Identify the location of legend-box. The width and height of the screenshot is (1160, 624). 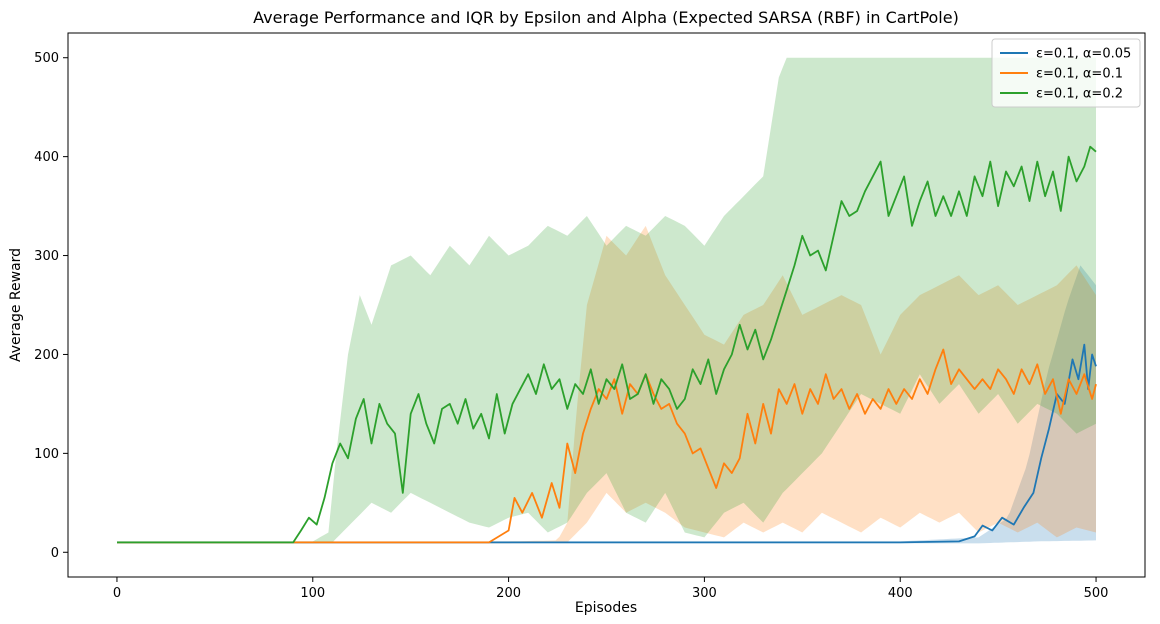
(1066, 73).